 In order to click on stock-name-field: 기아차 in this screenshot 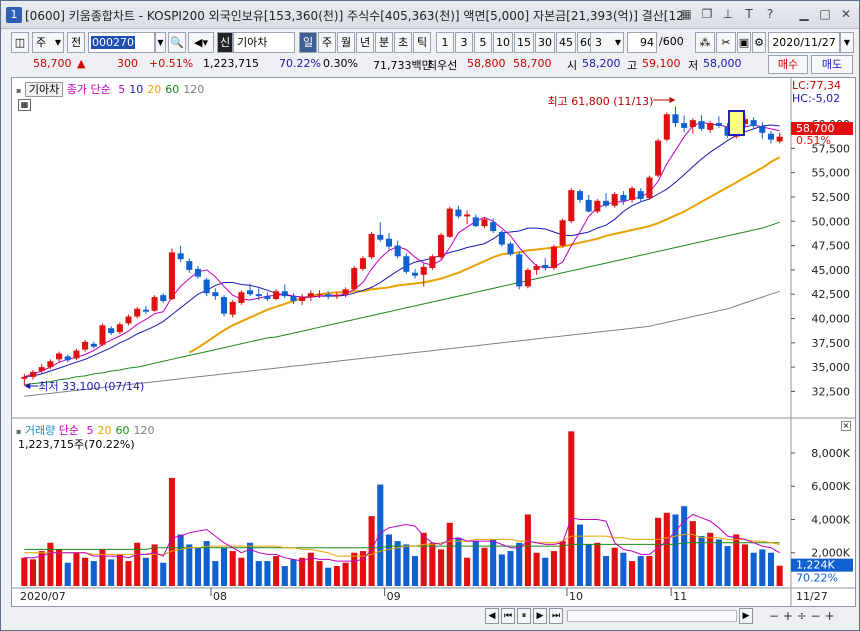, I will do `click(264, 42)`.